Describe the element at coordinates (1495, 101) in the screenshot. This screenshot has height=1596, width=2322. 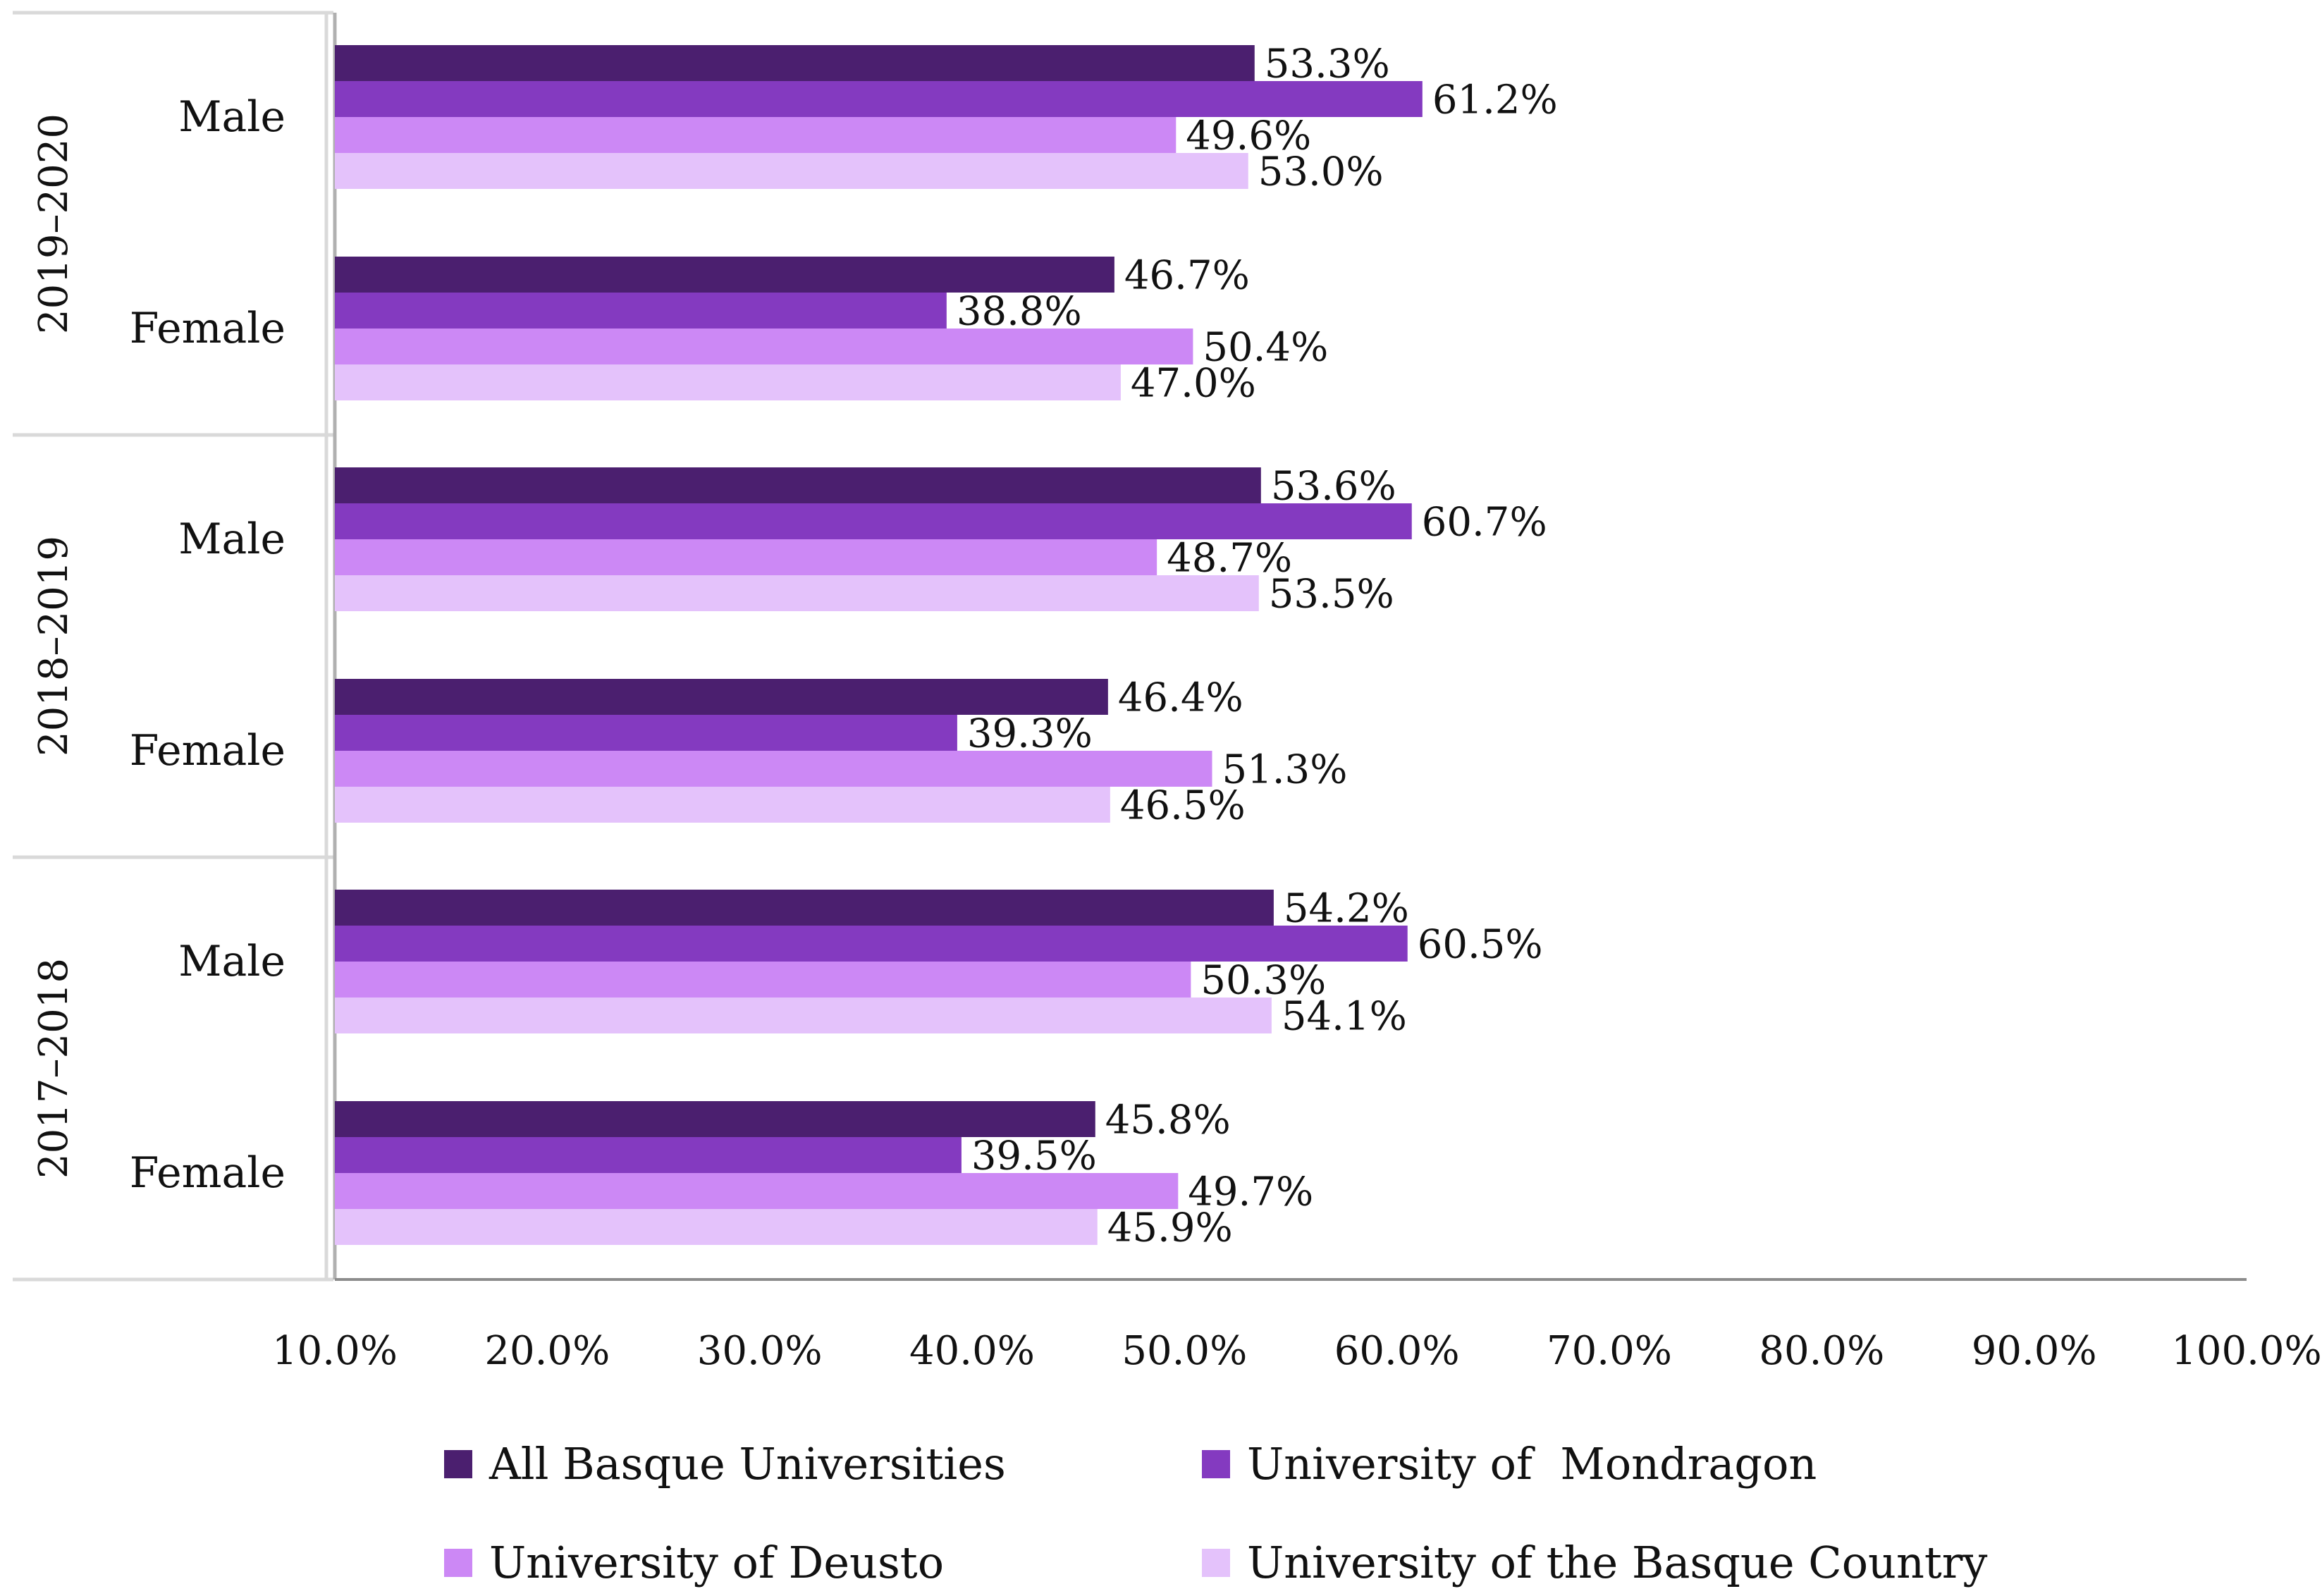
I see `data-label: 61.2%` at that location.